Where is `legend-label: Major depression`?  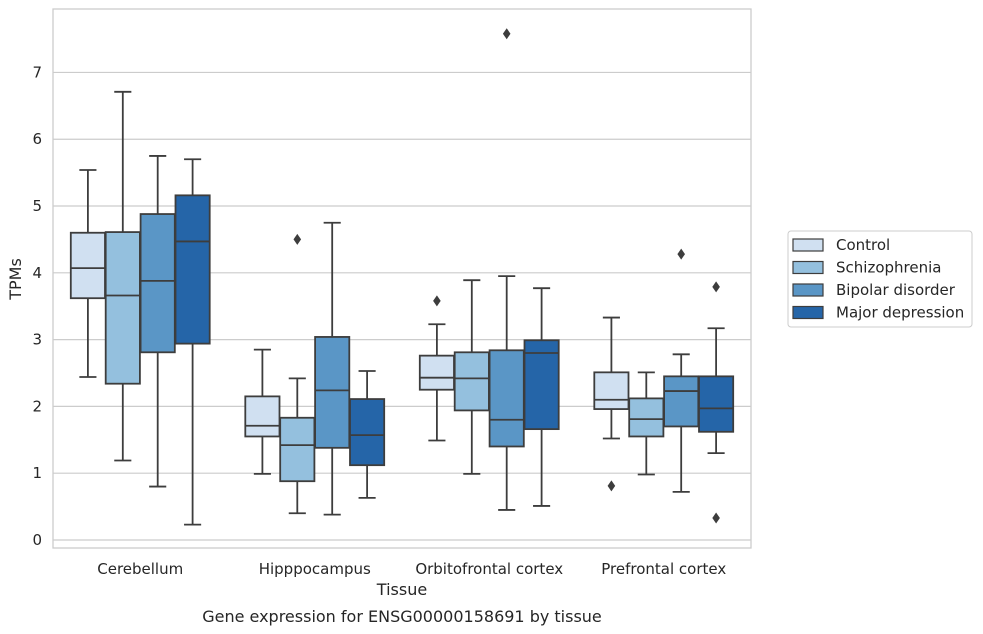
legend-label: Major depression is located at coordinates (900, 313).